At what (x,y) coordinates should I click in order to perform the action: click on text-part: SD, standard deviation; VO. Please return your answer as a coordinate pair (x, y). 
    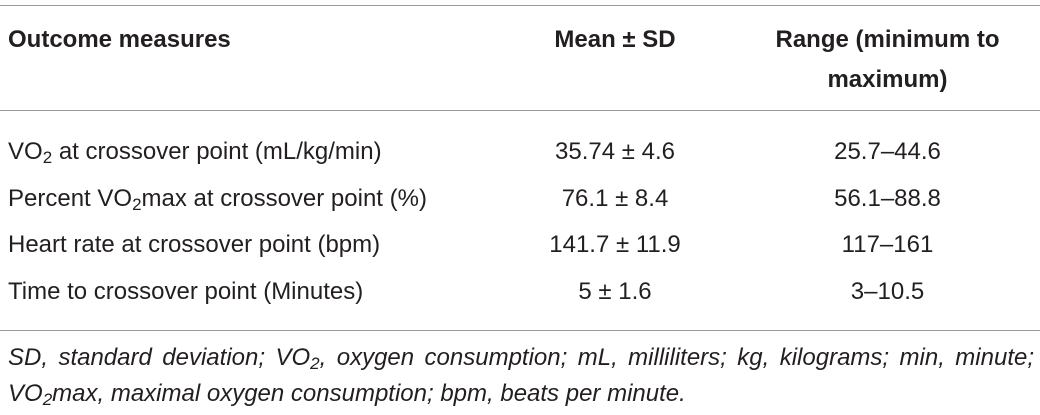
    Looking at the image, I should click on (159, 357).